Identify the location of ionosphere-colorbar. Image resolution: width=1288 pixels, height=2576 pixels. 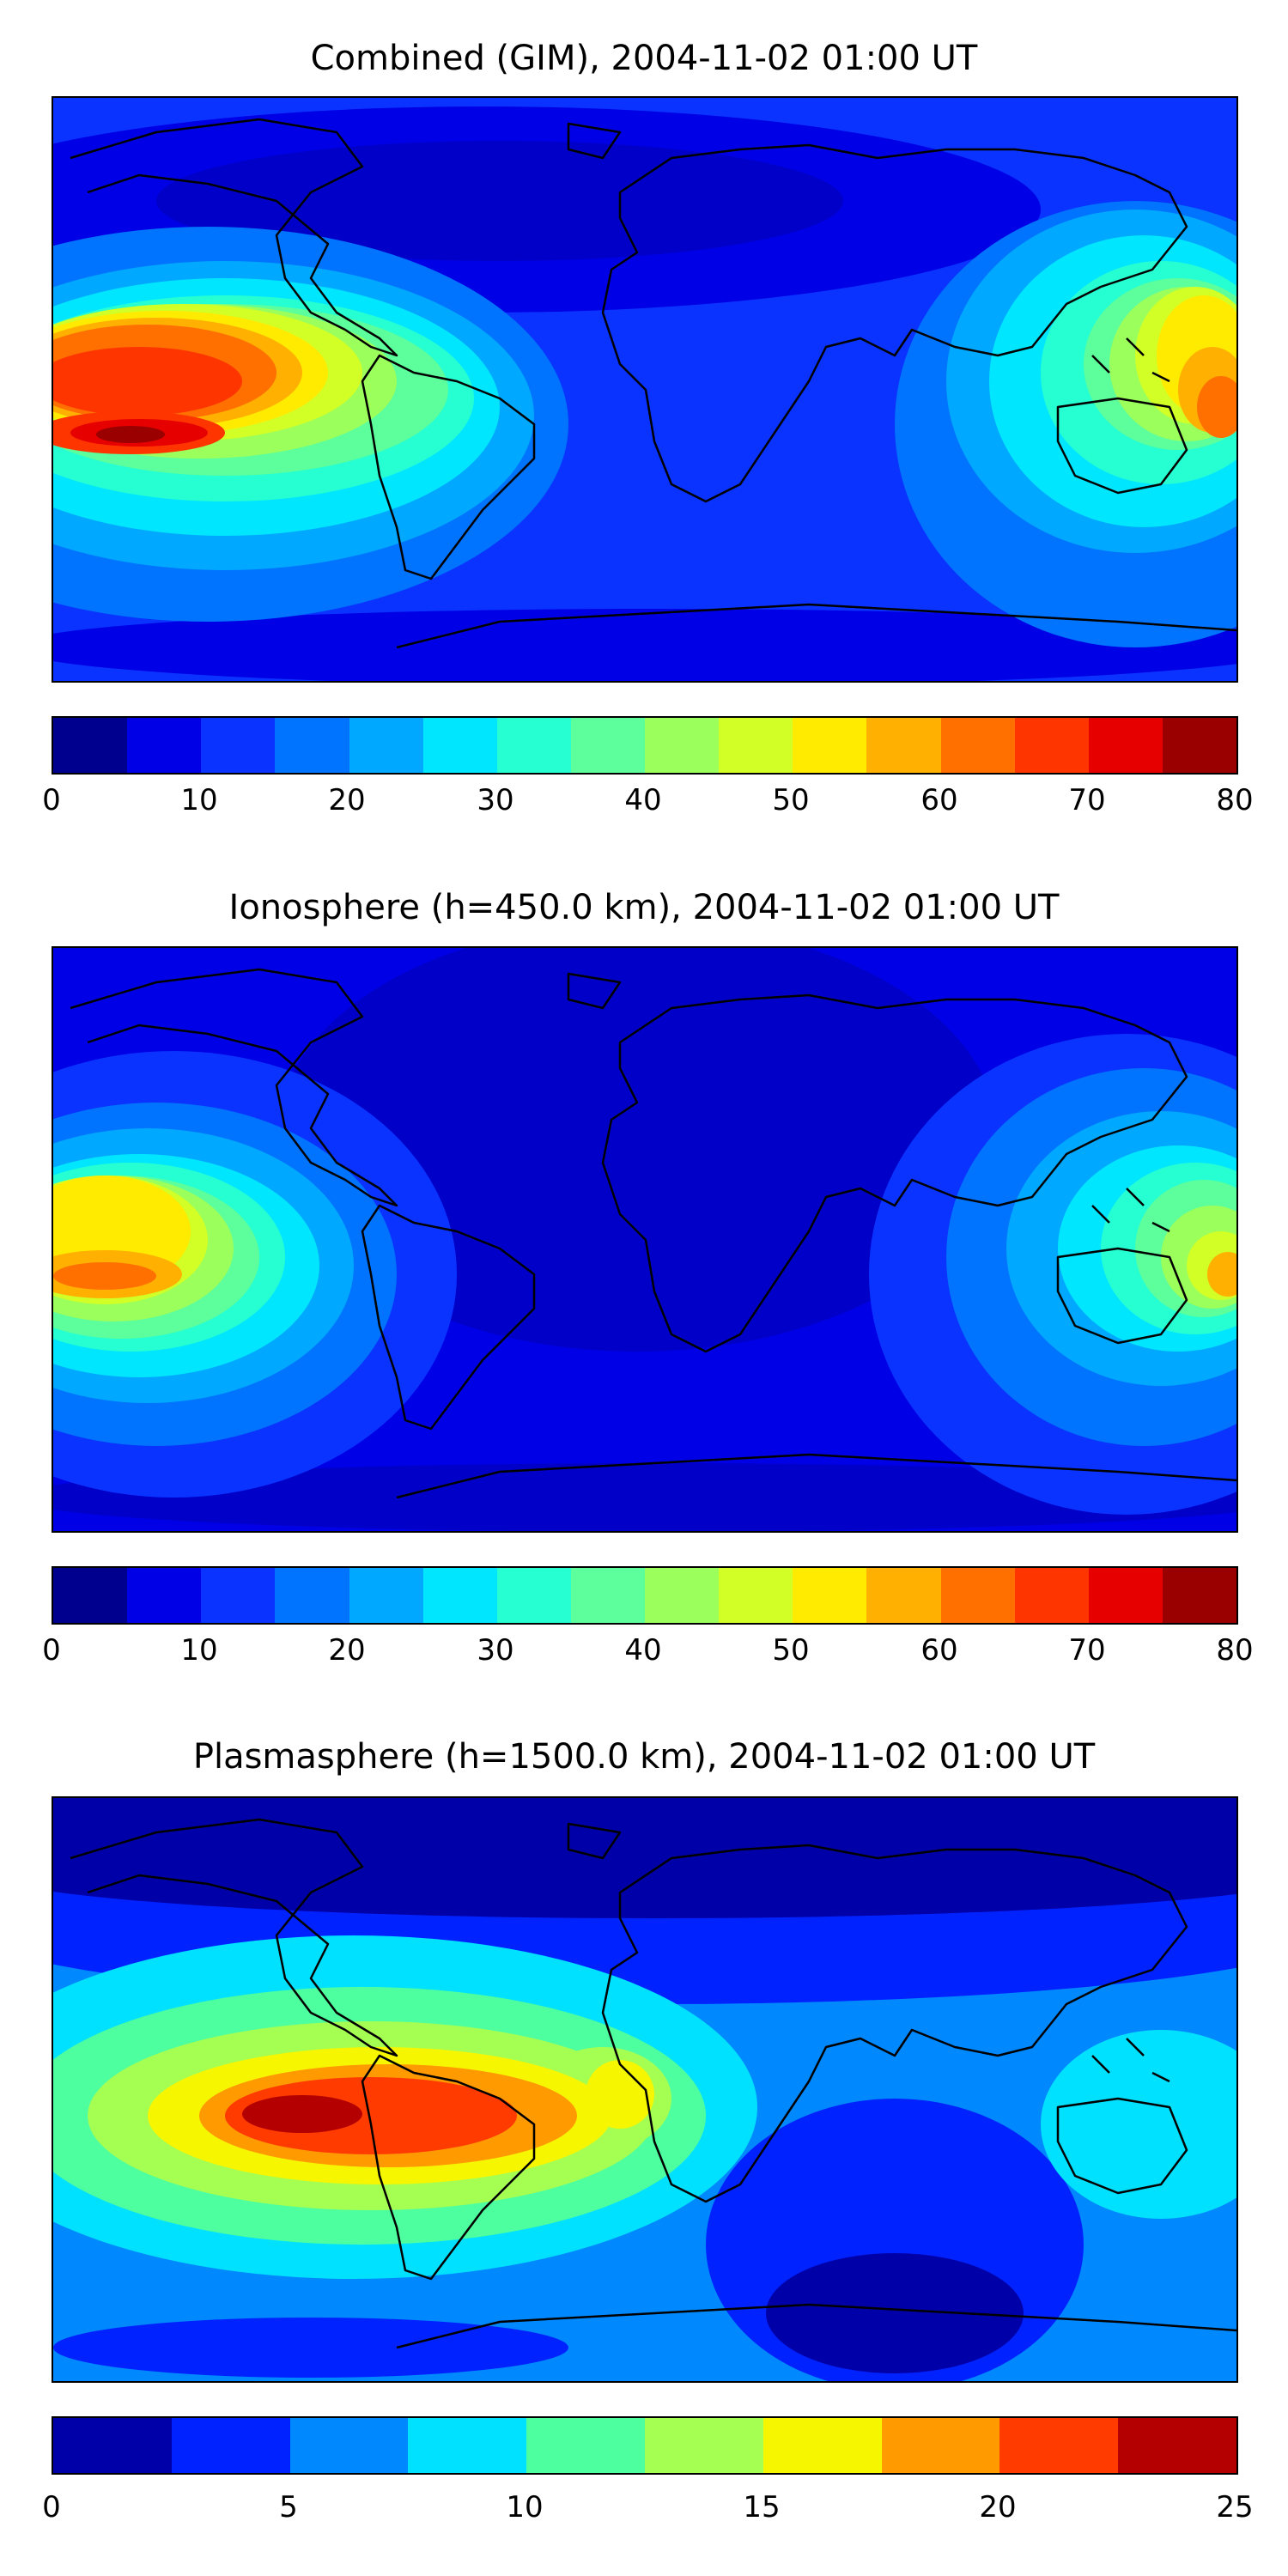
(645, 1595).